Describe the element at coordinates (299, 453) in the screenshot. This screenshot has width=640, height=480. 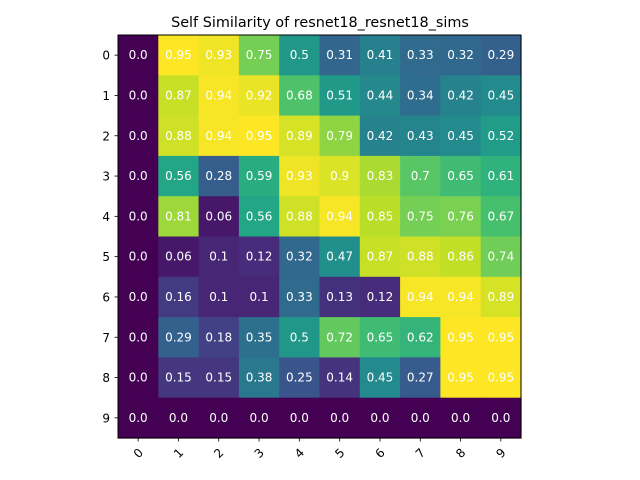
I see `x-tick-label: 4` at that location.